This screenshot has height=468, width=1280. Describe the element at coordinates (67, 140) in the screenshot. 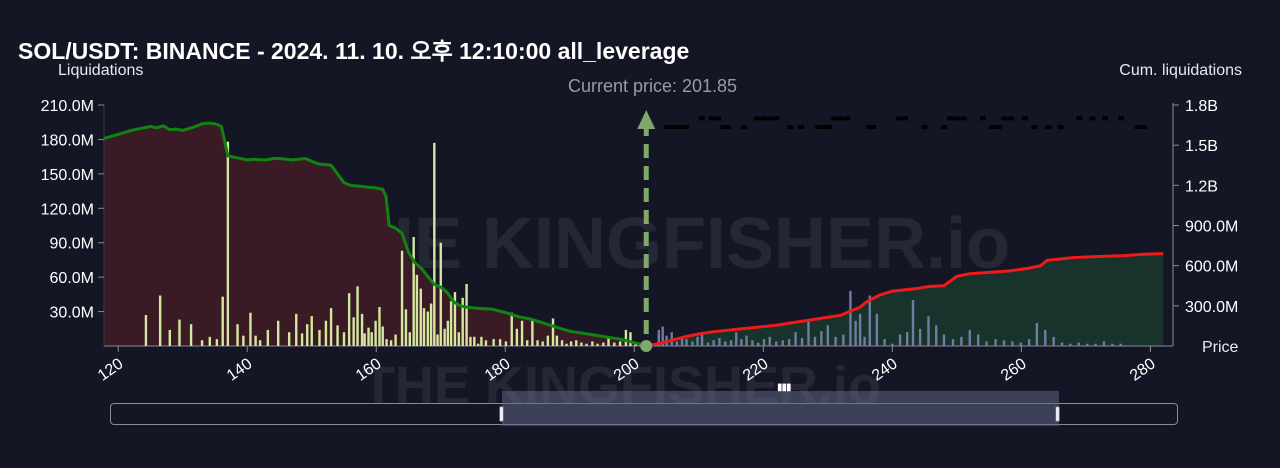

I see `left-tick-label: 180.0M` at that location.